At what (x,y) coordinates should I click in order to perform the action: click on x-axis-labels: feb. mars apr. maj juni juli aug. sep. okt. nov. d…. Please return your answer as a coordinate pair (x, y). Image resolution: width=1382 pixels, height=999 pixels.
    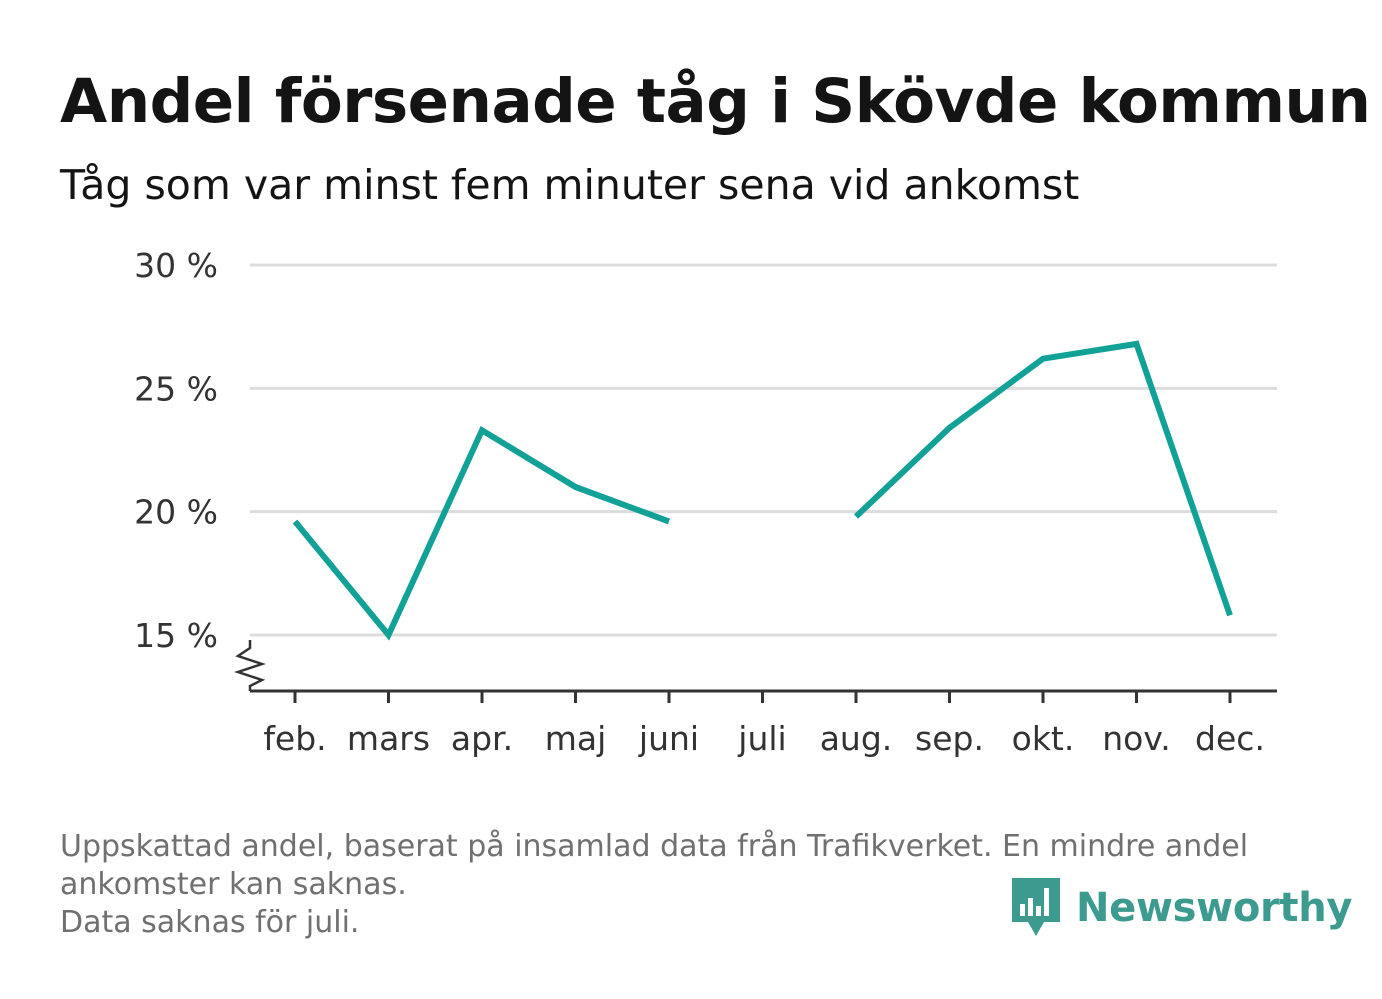
    Looking at the image, I should click on (764, 738).